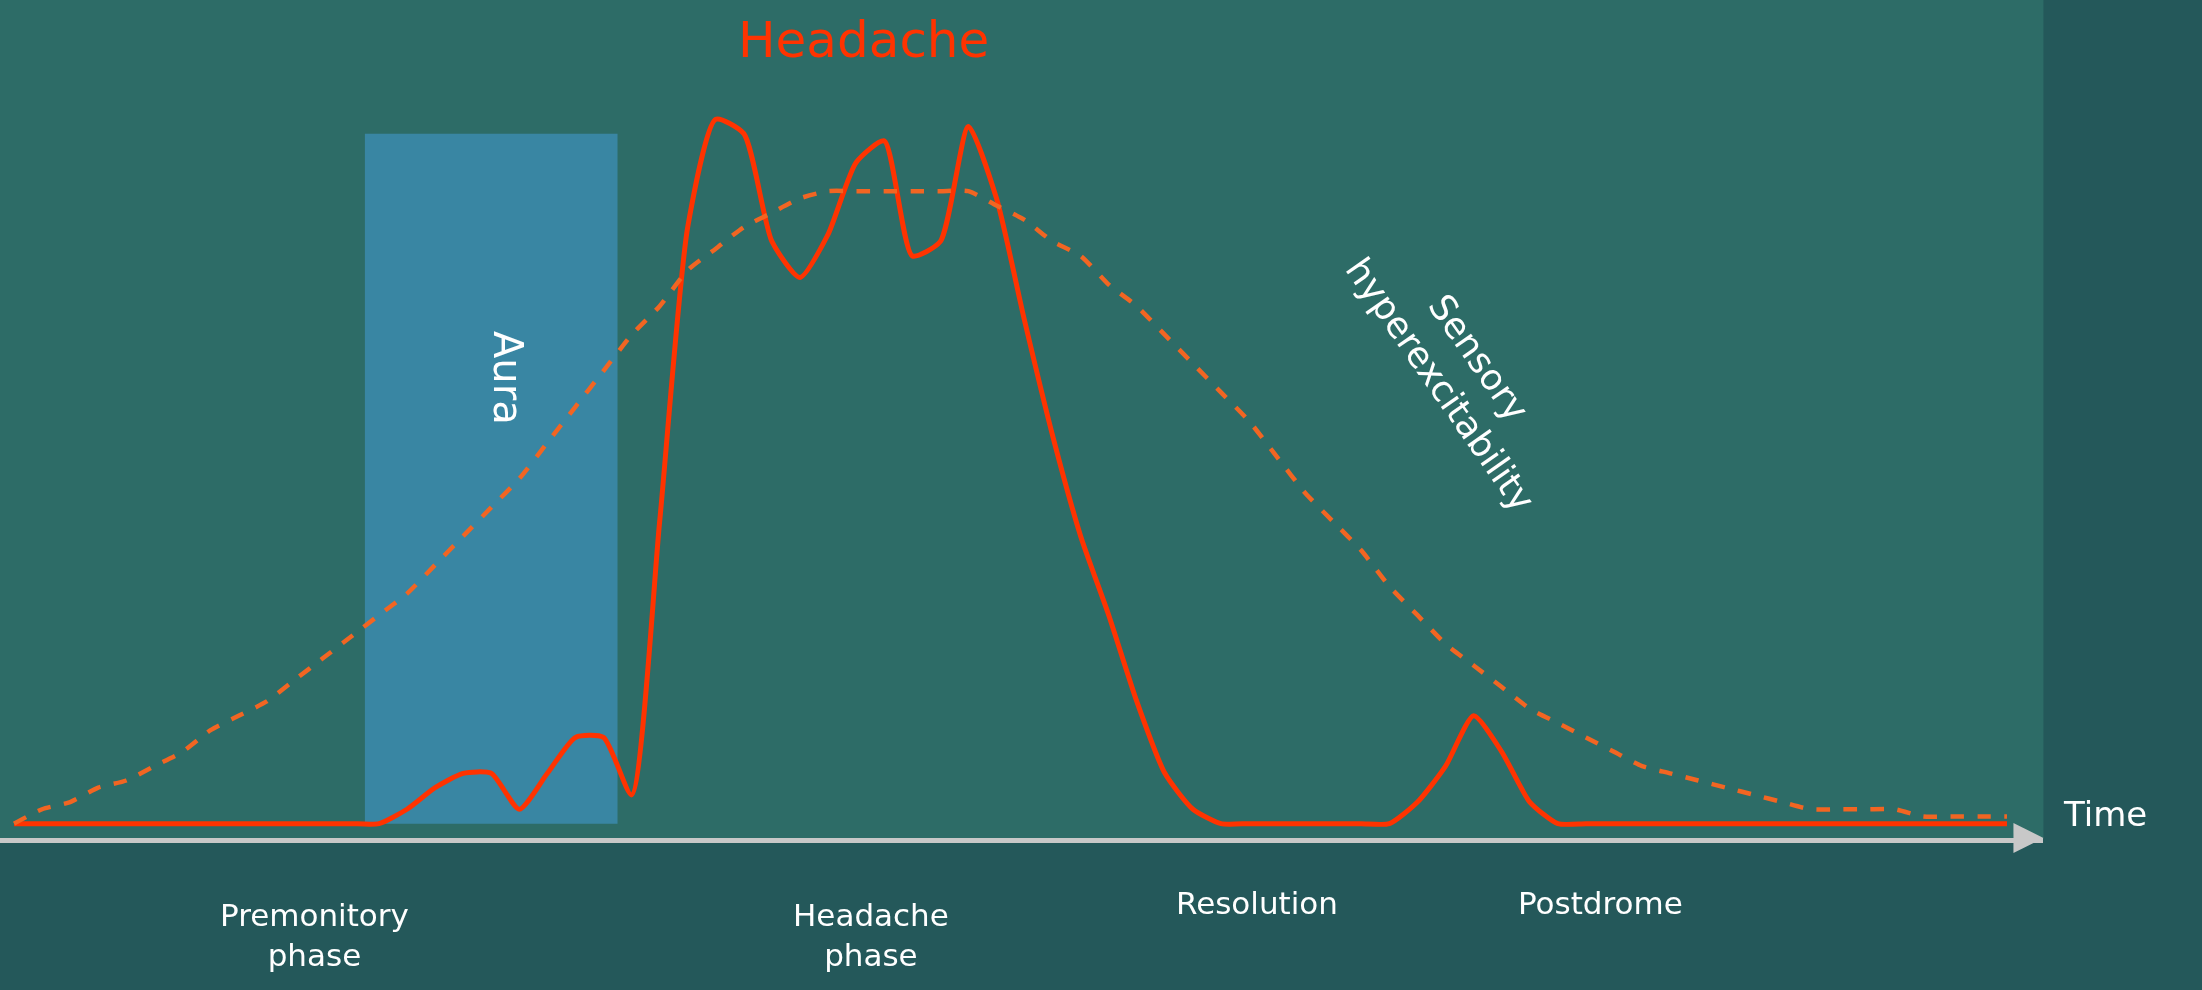 The height and width of the screenshot is (990, 2202). I want to click on text: Postdrome, so click(1600, 903).